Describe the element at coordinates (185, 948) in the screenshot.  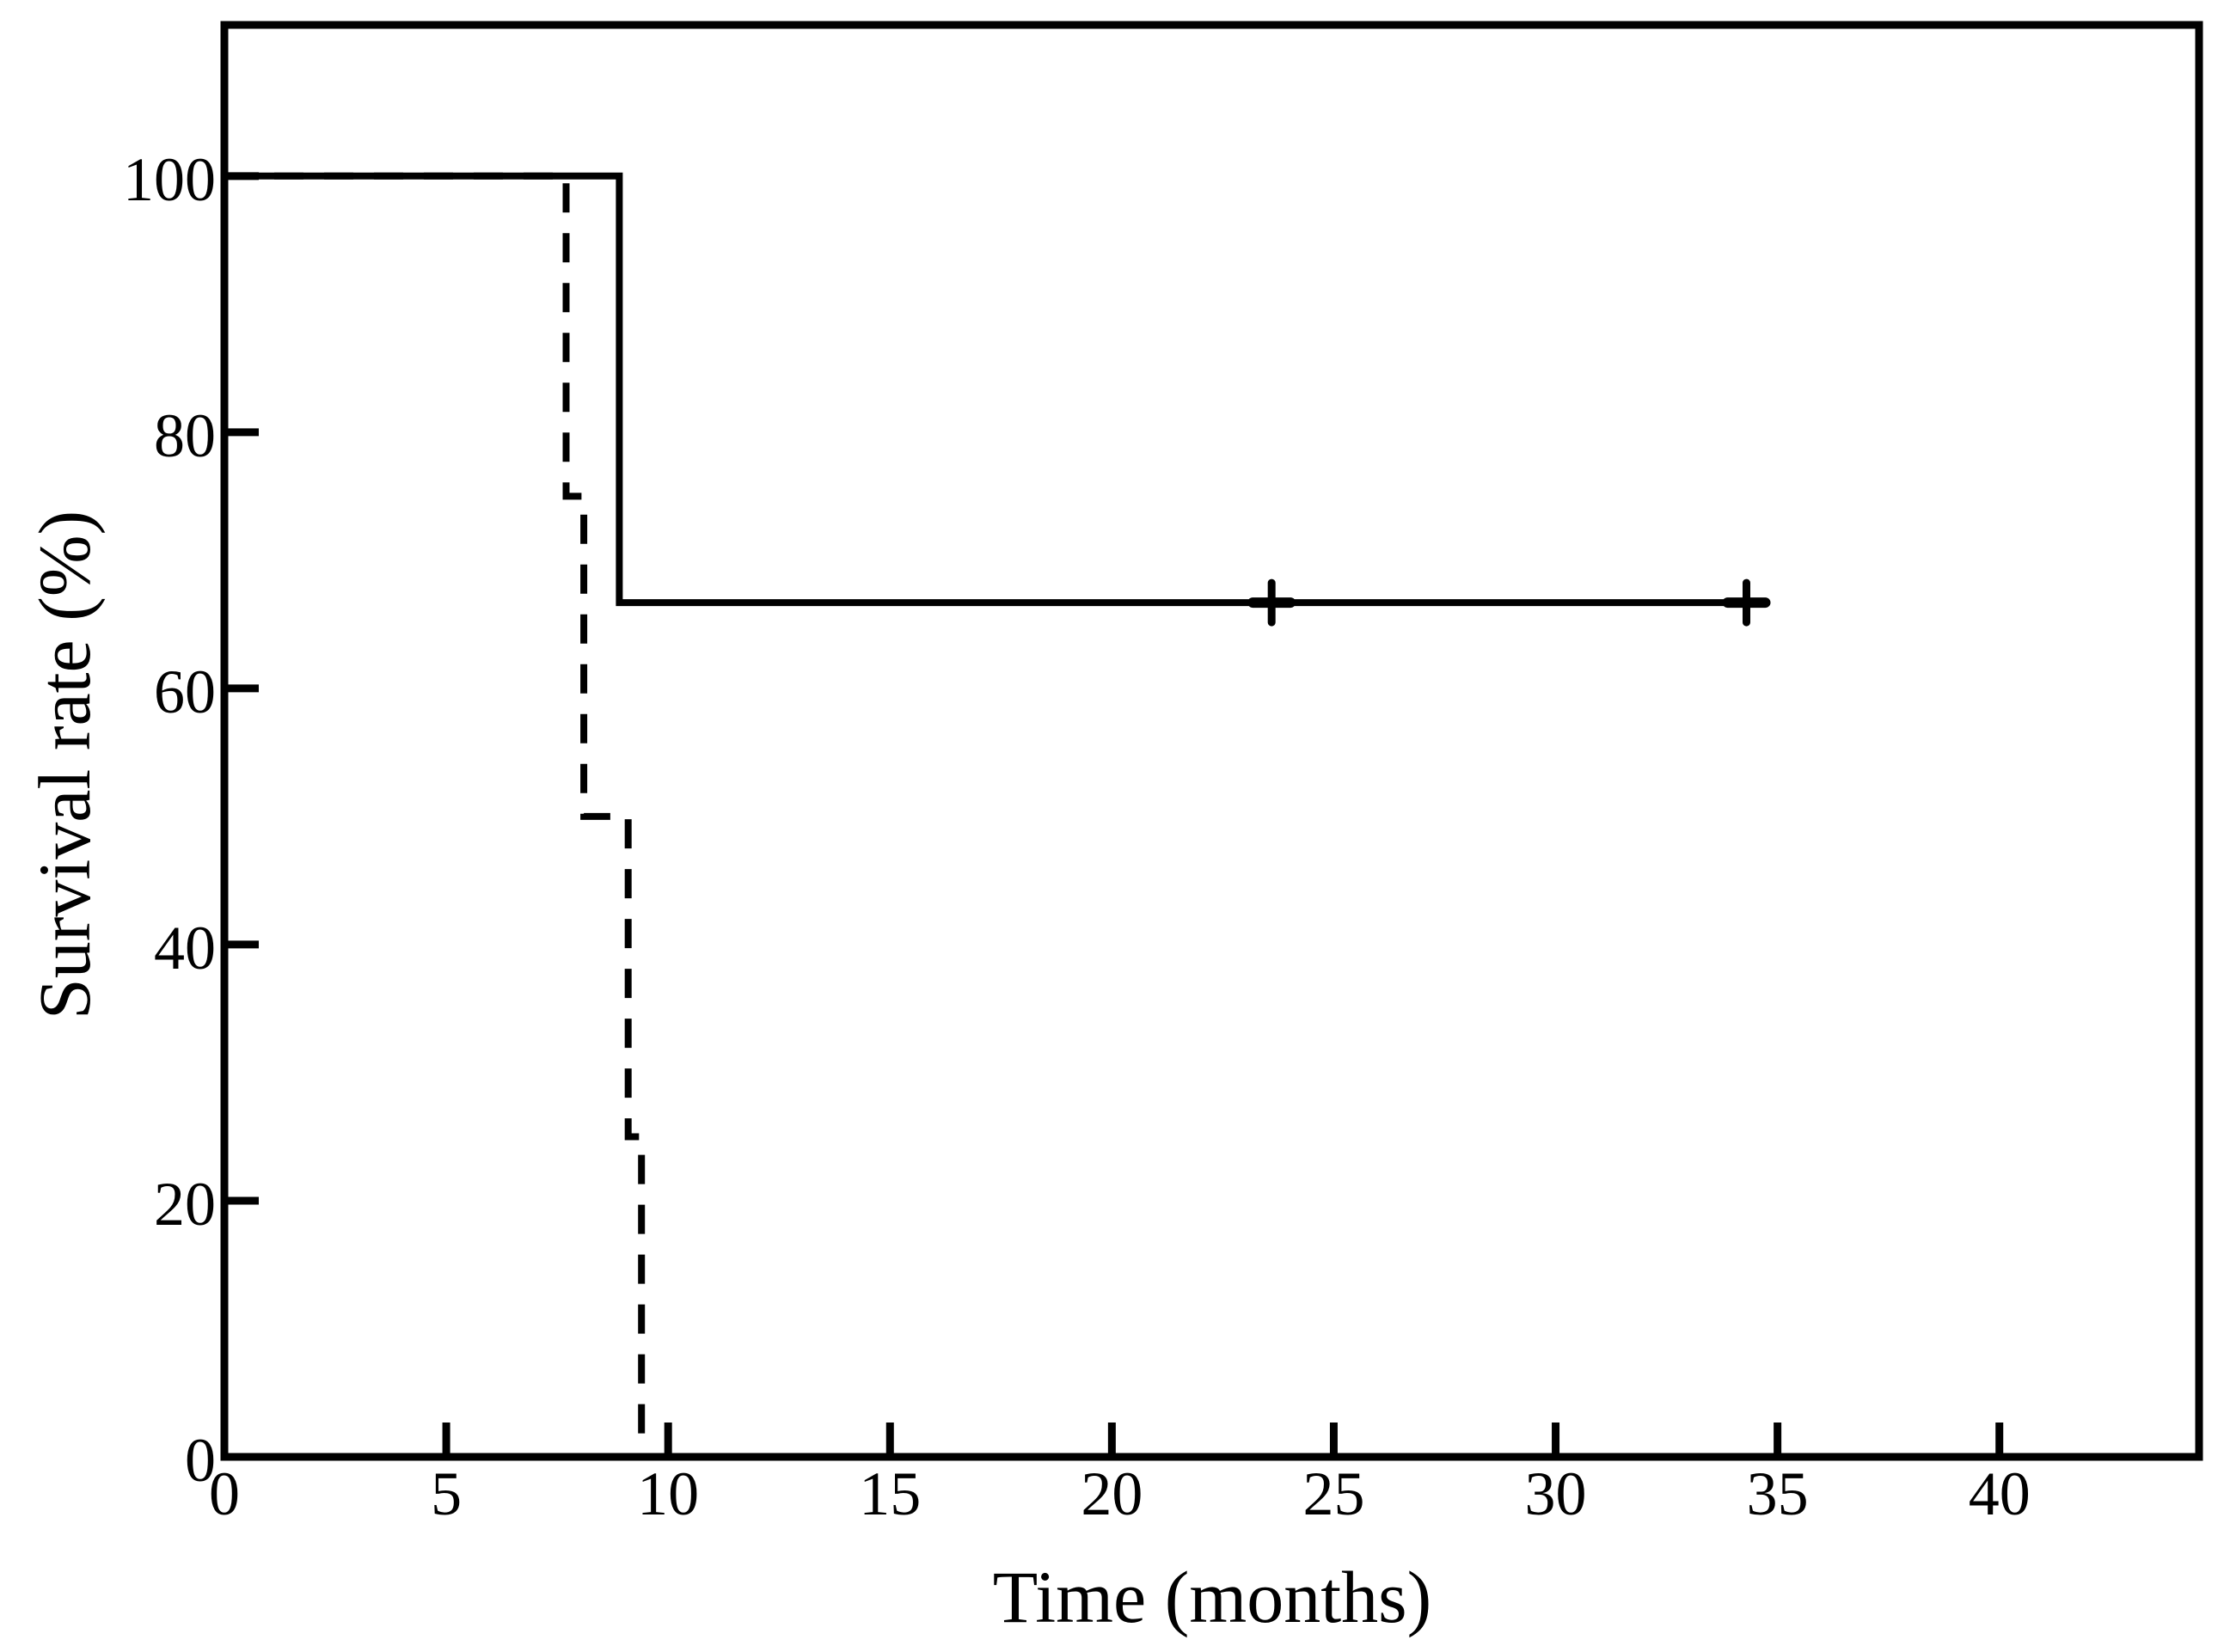
I see `y-tick-label: 40` at that location.